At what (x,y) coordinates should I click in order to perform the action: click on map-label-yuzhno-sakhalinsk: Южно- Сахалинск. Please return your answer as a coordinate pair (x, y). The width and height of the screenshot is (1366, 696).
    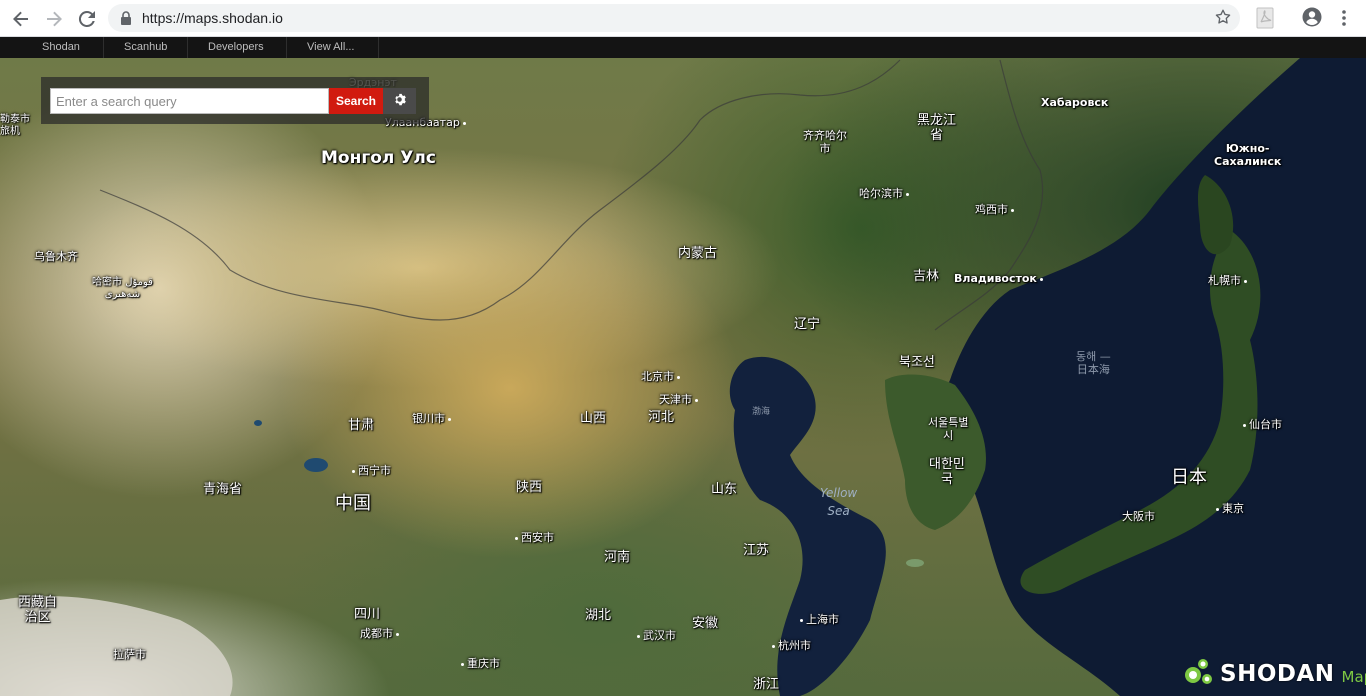
    Looking at the image, I should click on (1247, 155).